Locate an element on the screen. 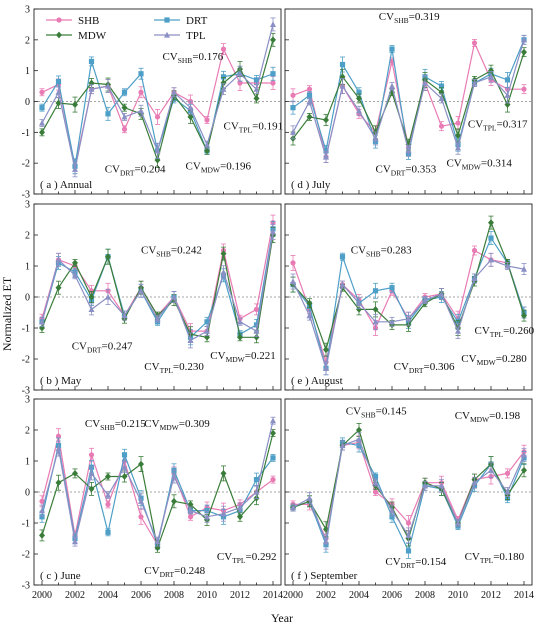 Image resolution: width=554 pixels, height=629 pixels. y-tick-label: 2 is located at coordinates (27, 40).